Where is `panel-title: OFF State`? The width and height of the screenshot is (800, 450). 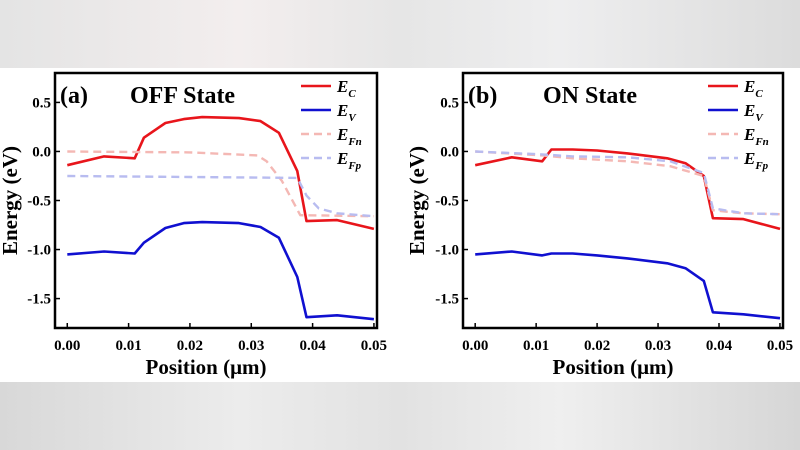 panel-title: OFF State is located at coordinates (182, 96).